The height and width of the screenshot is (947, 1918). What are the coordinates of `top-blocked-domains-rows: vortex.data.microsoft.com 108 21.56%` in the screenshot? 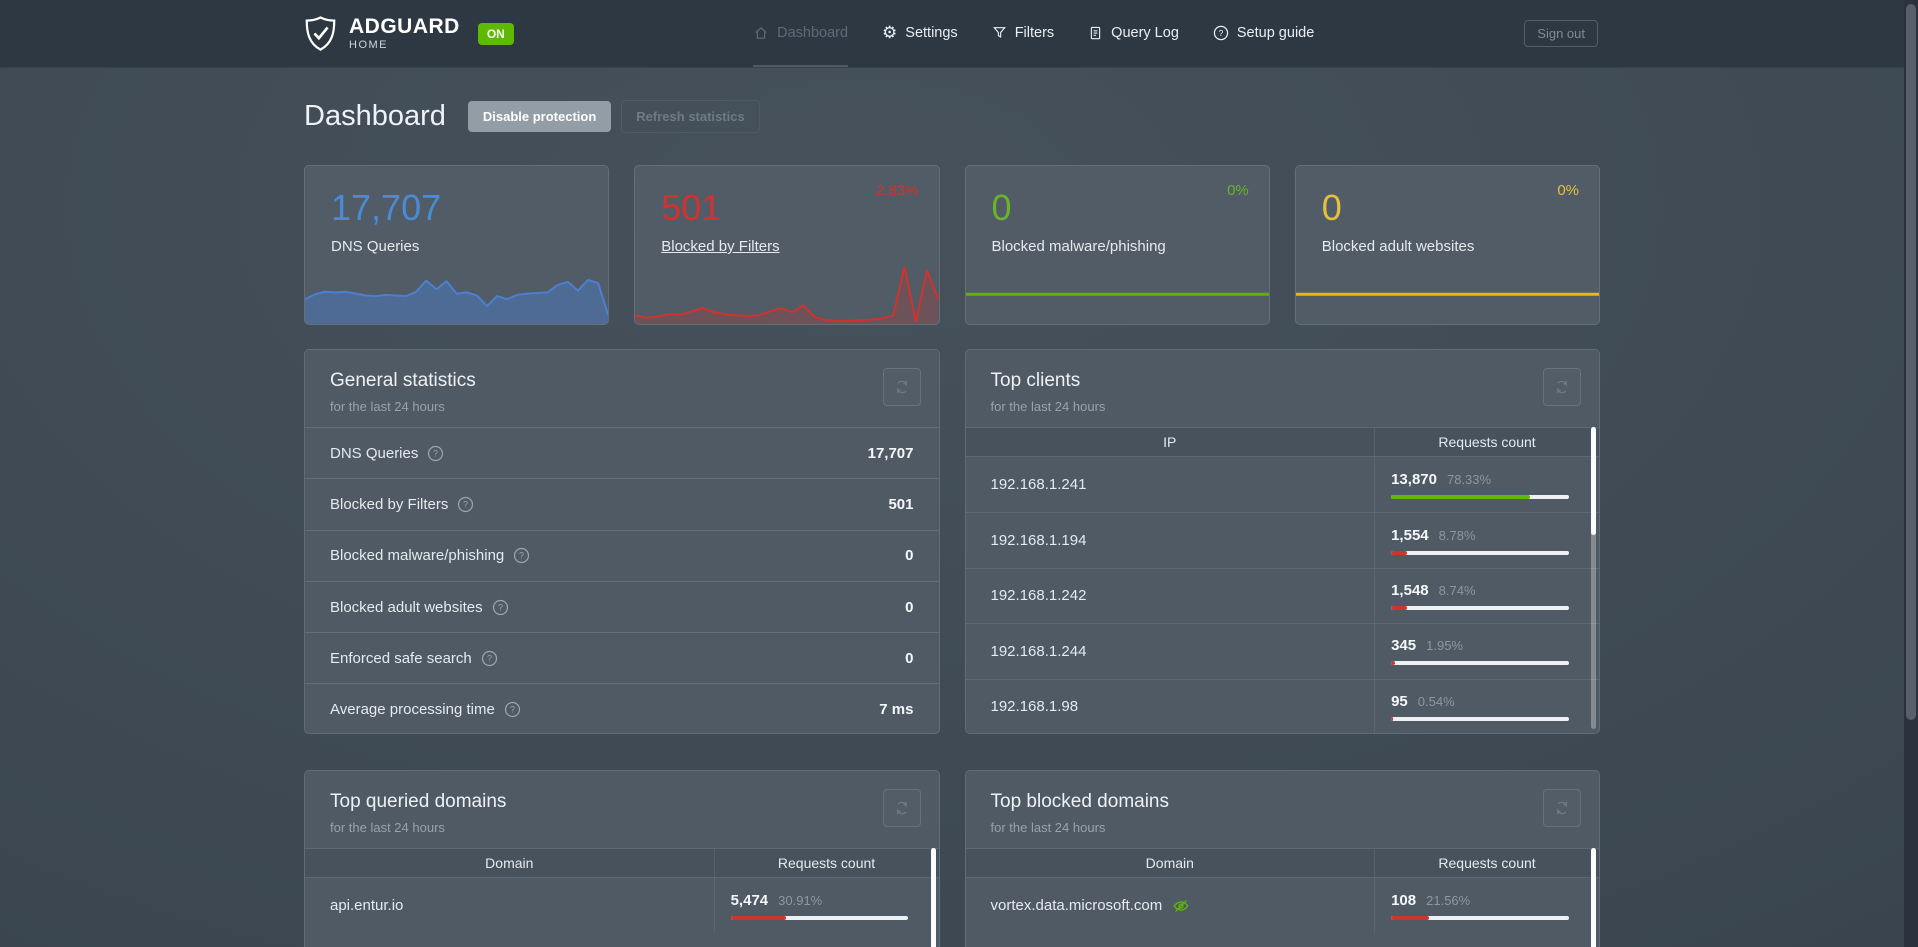 It's located at (1283, 905).